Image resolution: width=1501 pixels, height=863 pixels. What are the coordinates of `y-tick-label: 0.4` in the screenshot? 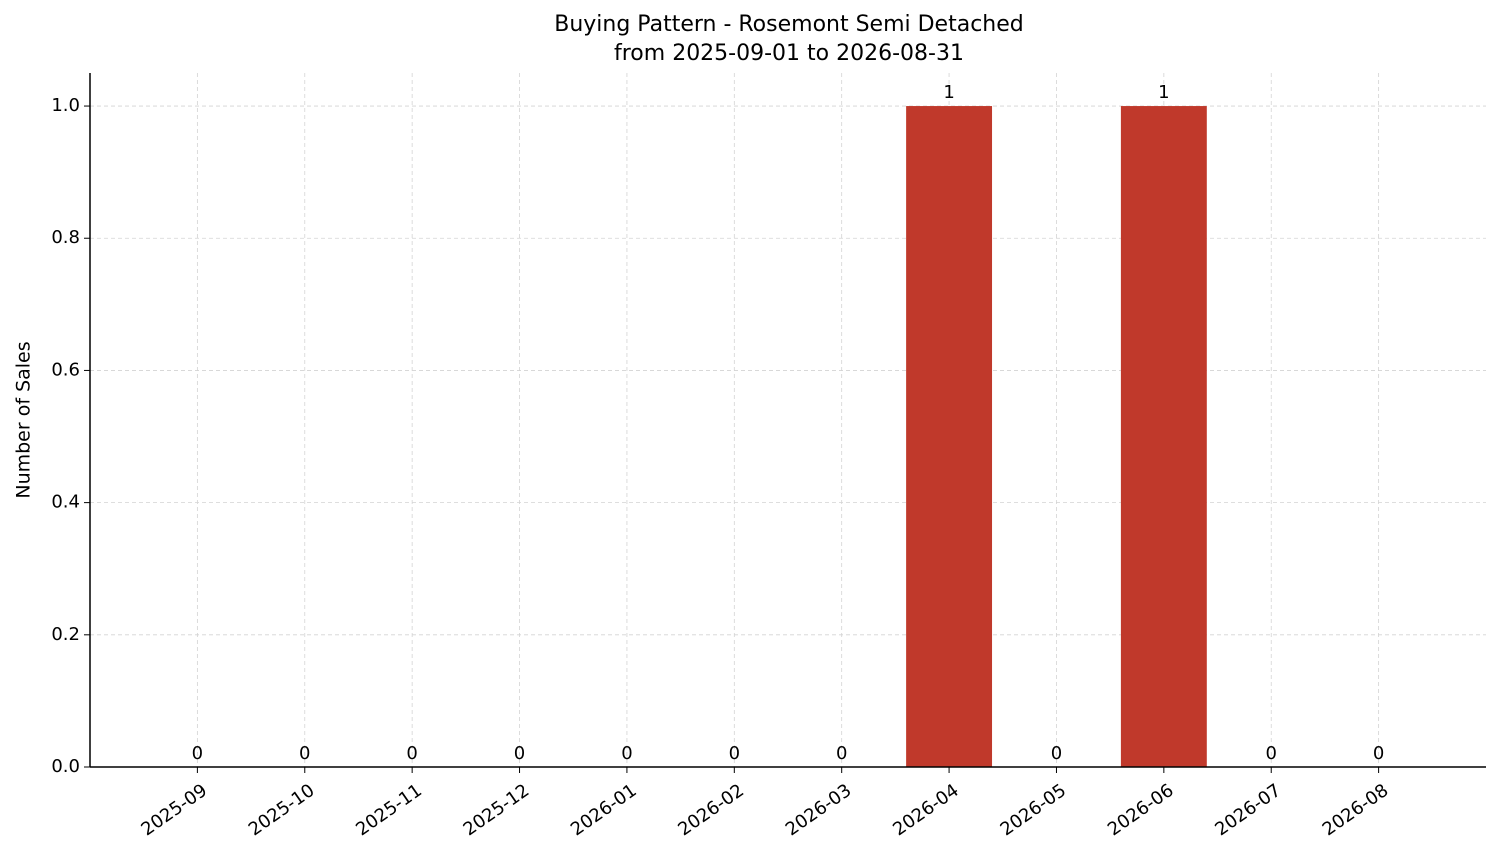 It's located at (65, 502).